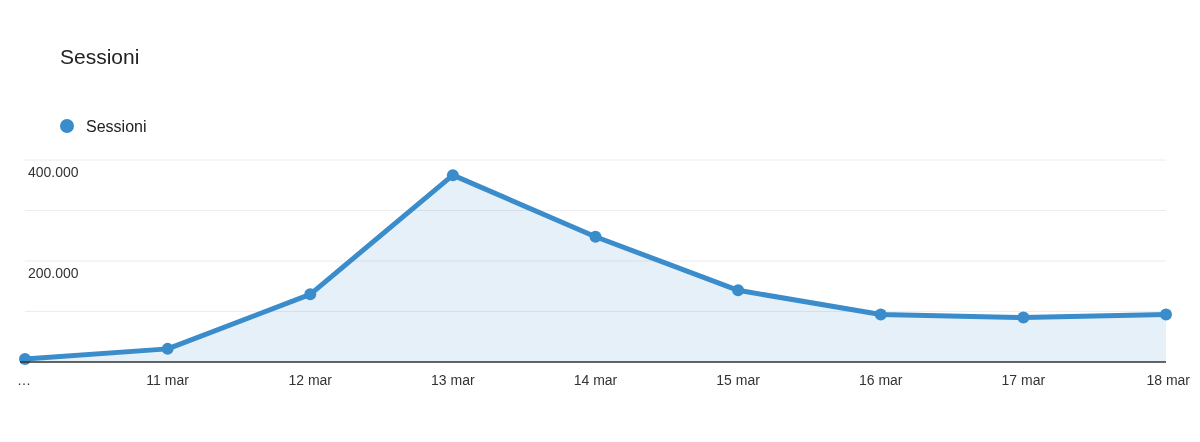 The width and height of the screenshot is (1200, 442). Describe the element at coordinates (880, 380) in the screenshot. I see `x-tick-label: 16 mar` at that location.